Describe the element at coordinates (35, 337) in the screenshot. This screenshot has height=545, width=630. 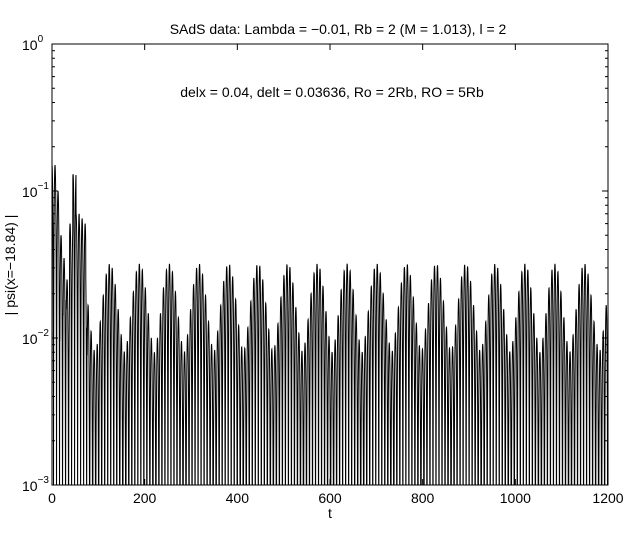
I see `y-tick-label: 10⁻²` at that location.